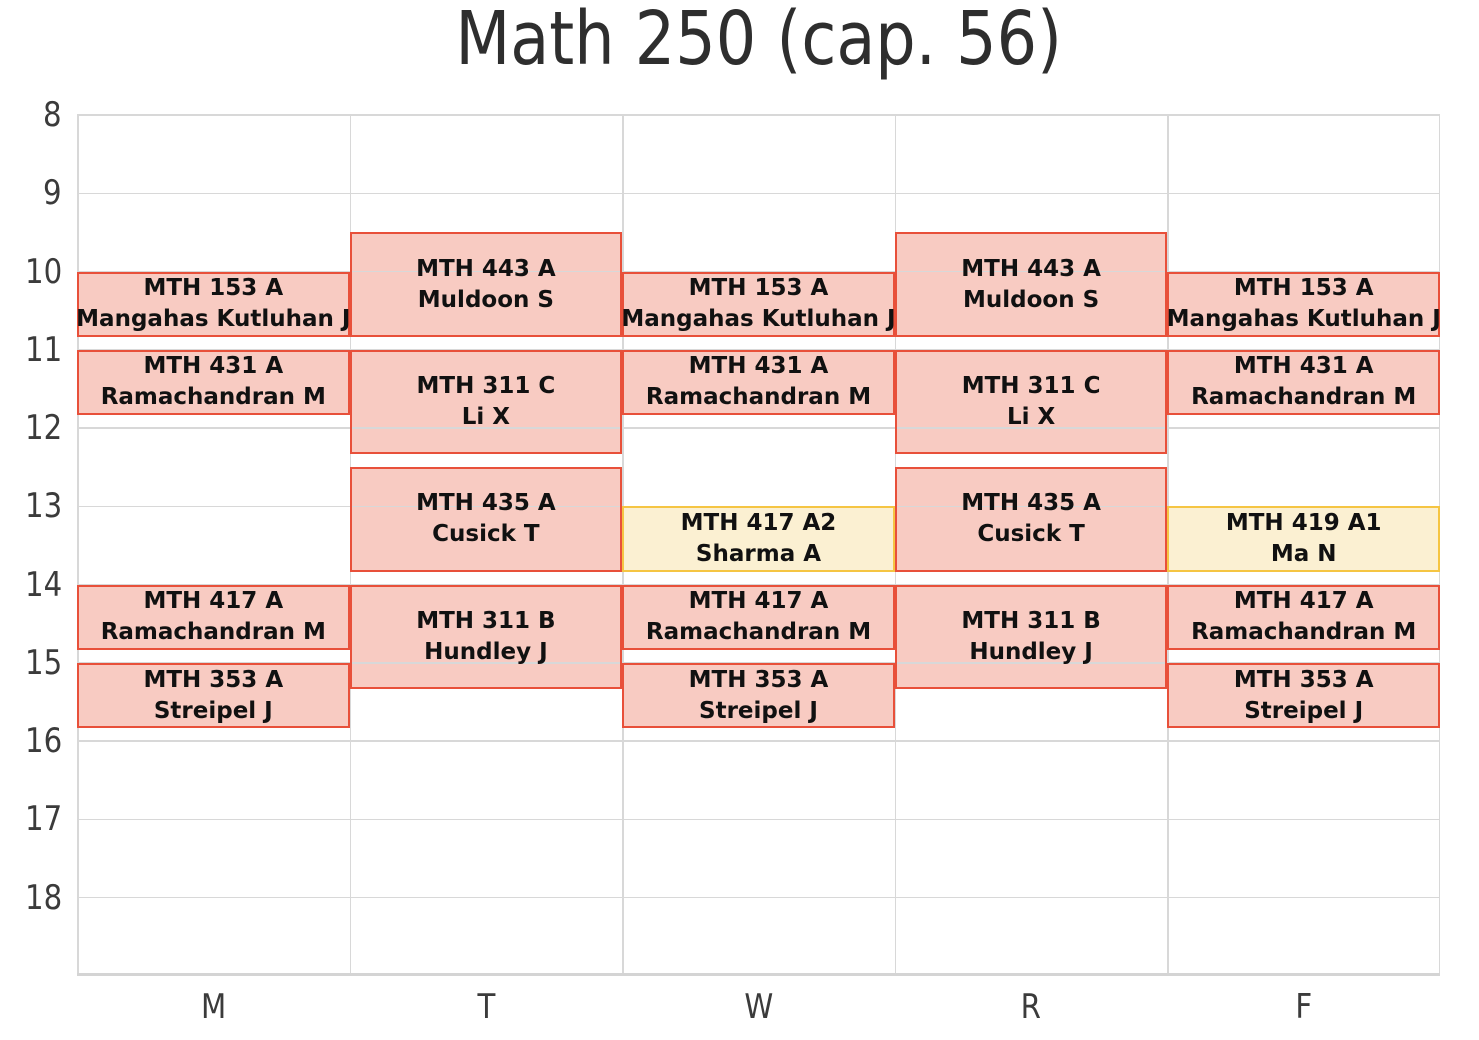 The width and height of the screenshot is (1479, 1040). I want to click on y-tick-text: 17, so click(43, 819).